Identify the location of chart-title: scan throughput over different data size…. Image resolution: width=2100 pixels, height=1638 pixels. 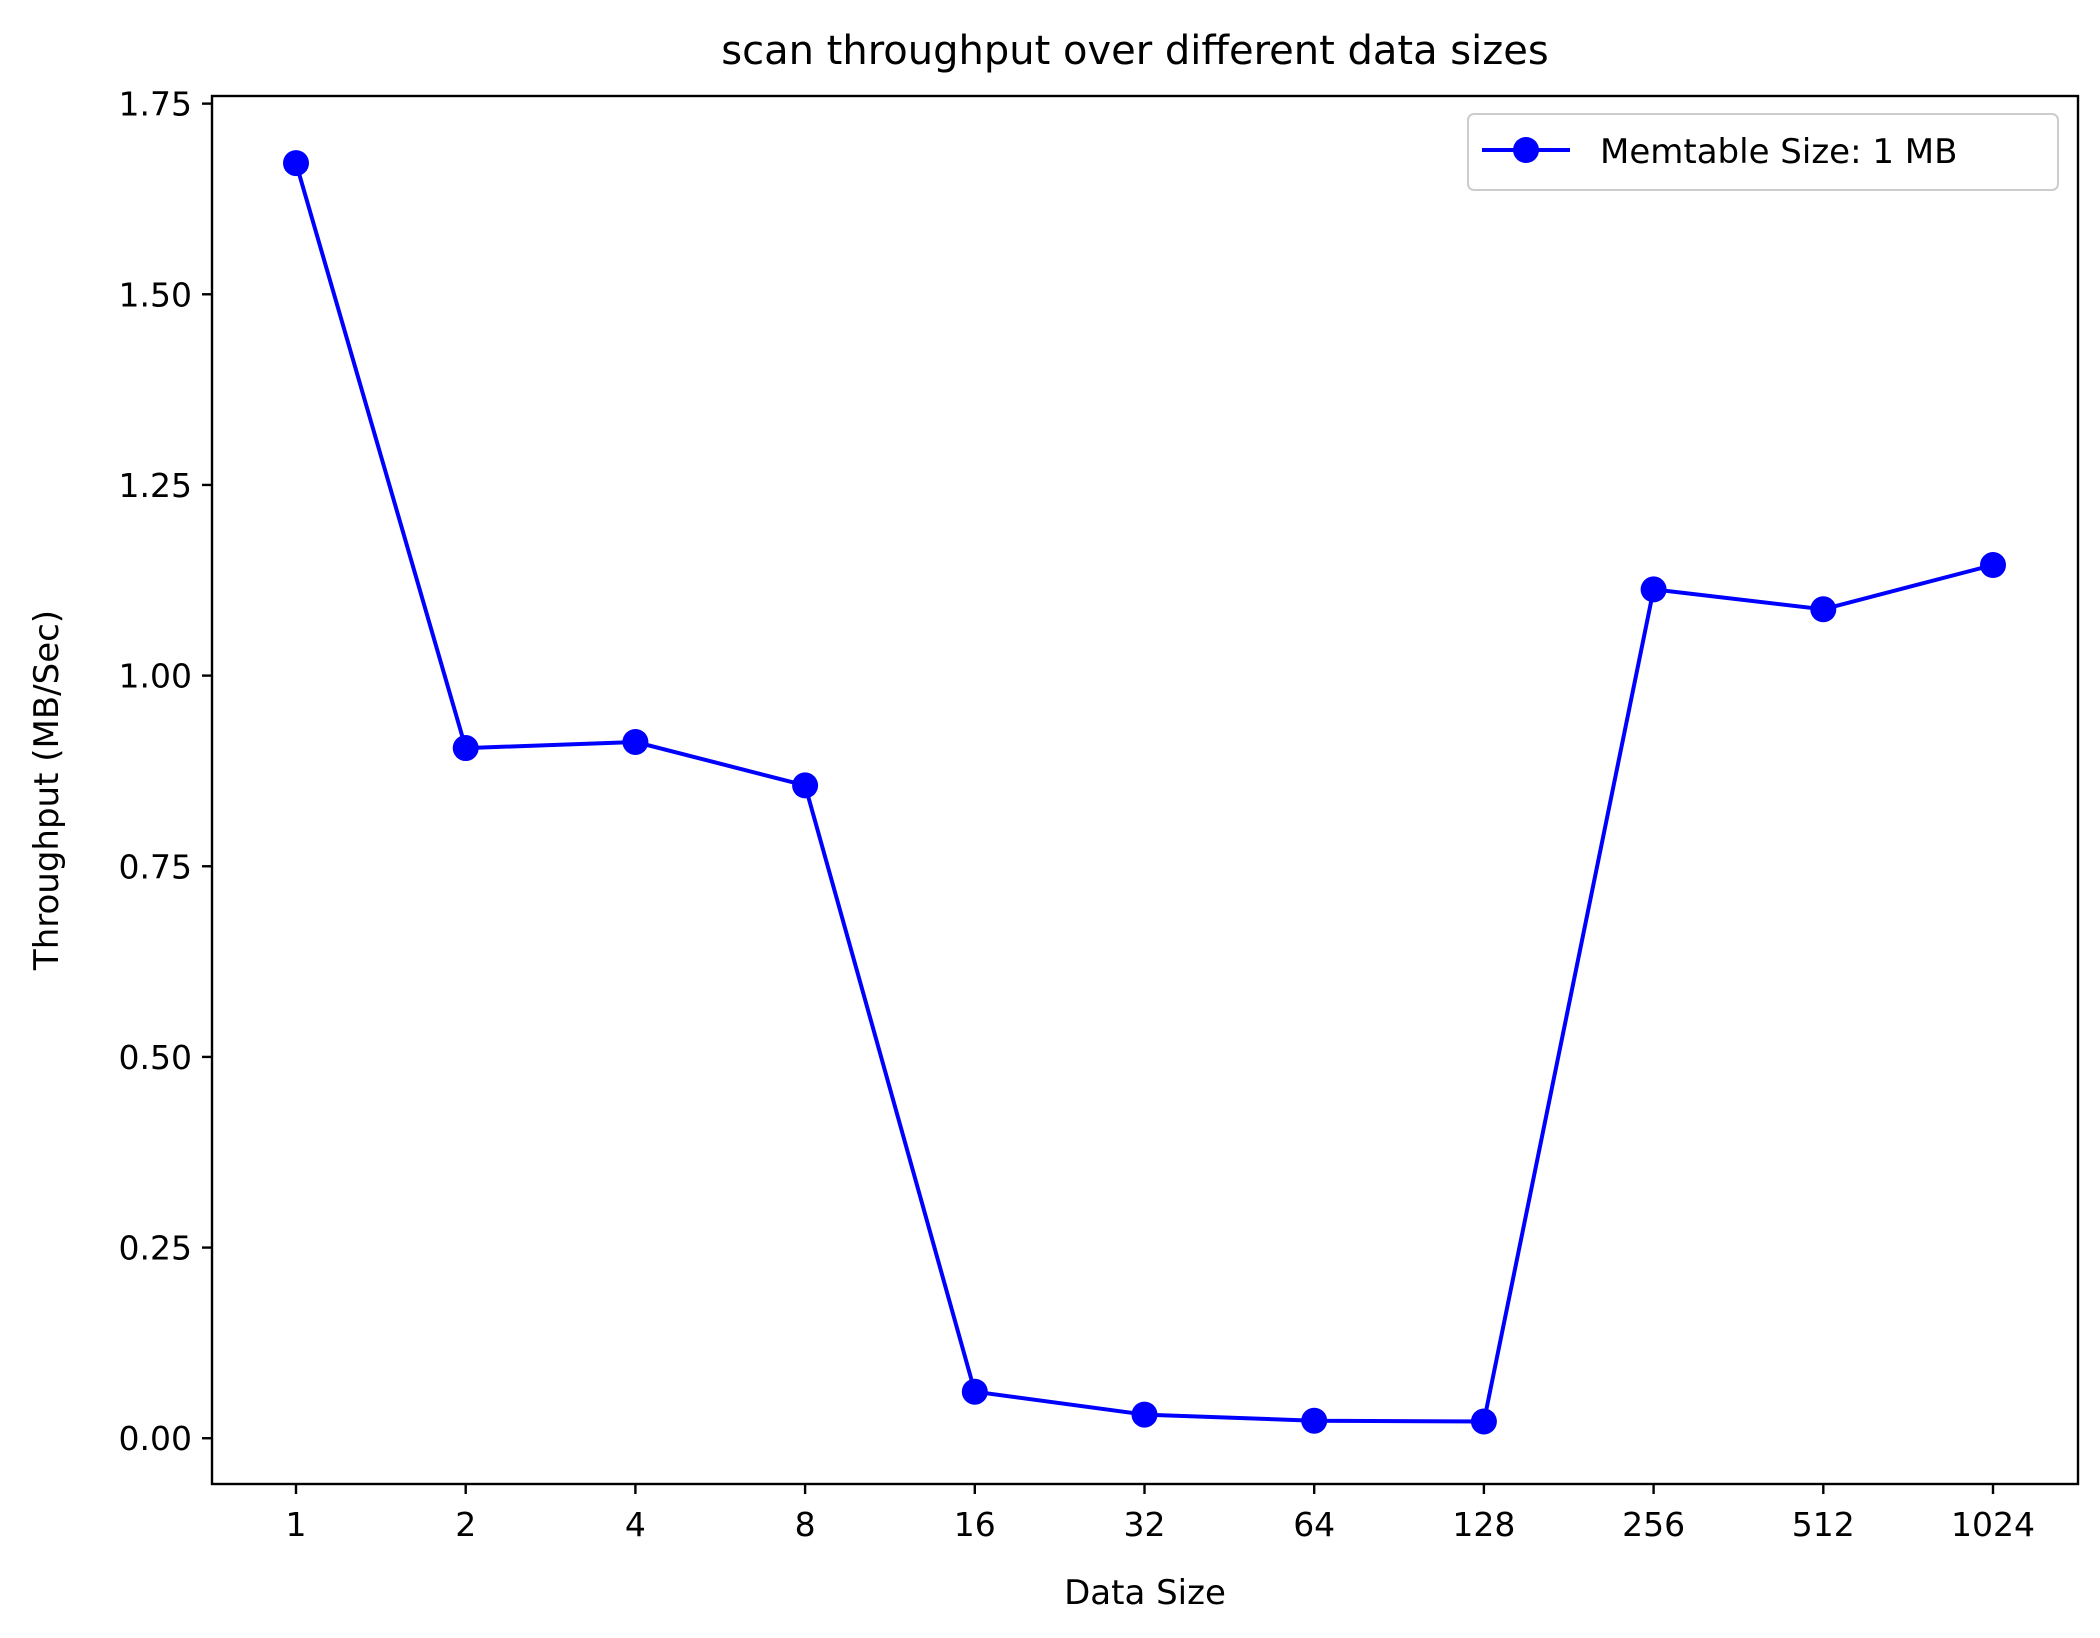
(1134, 51).